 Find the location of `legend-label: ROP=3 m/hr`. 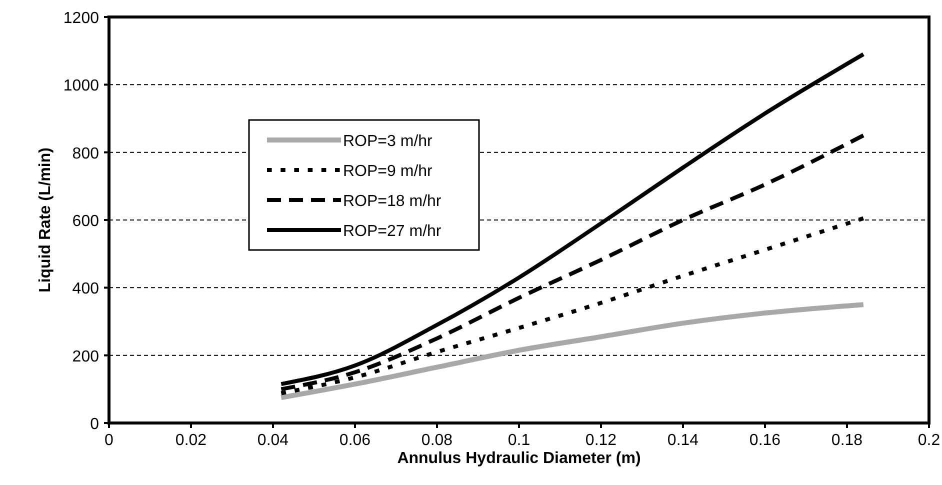

legend-label: ROP=3 m/hr is located at coordinates (388, 141).